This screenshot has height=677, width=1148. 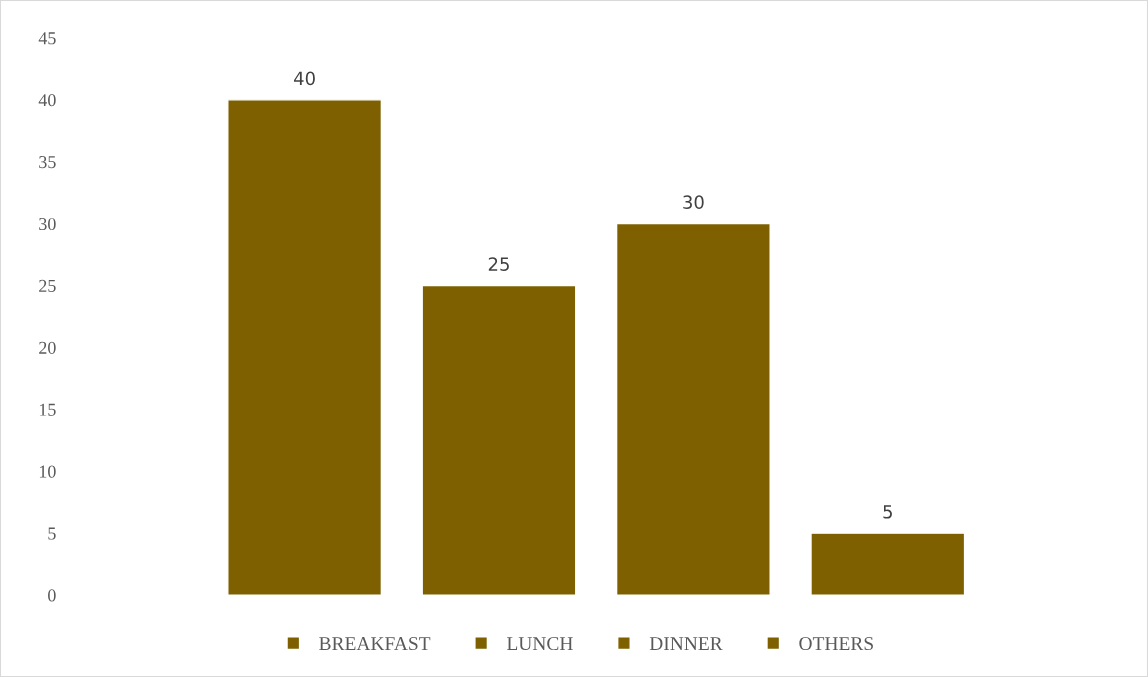 What do you see at coordinates (47, 38) in the screenshot?
I see `y-tick-label: 45` at bounding box center [47, 38].